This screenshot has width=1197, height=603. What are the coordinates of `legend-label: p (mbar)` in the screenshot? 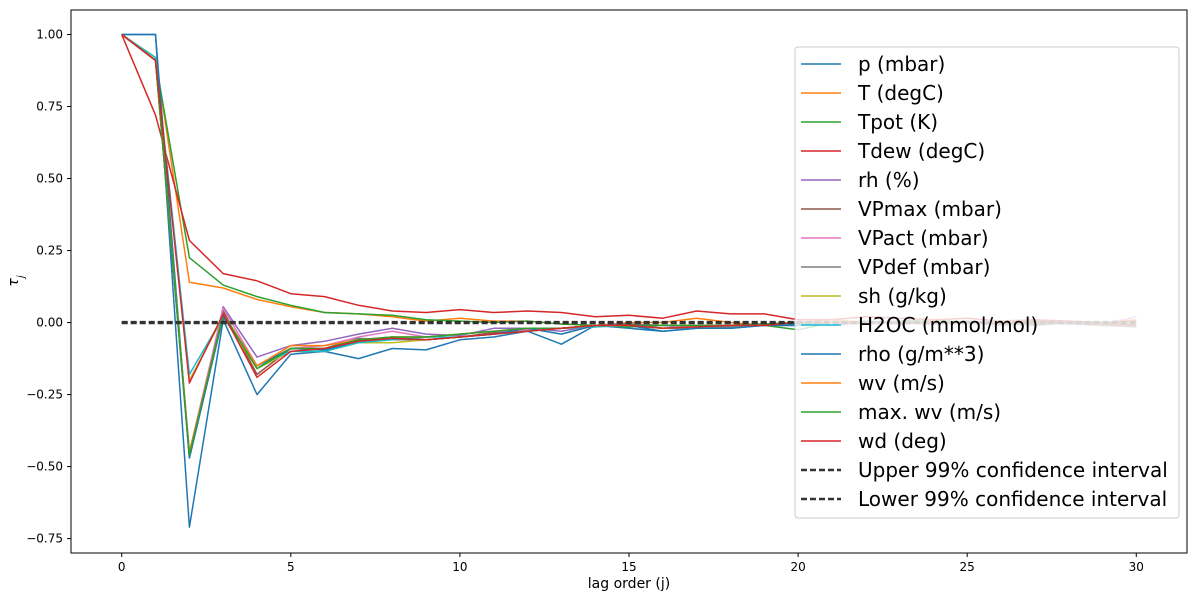 It's located at (901, 64).